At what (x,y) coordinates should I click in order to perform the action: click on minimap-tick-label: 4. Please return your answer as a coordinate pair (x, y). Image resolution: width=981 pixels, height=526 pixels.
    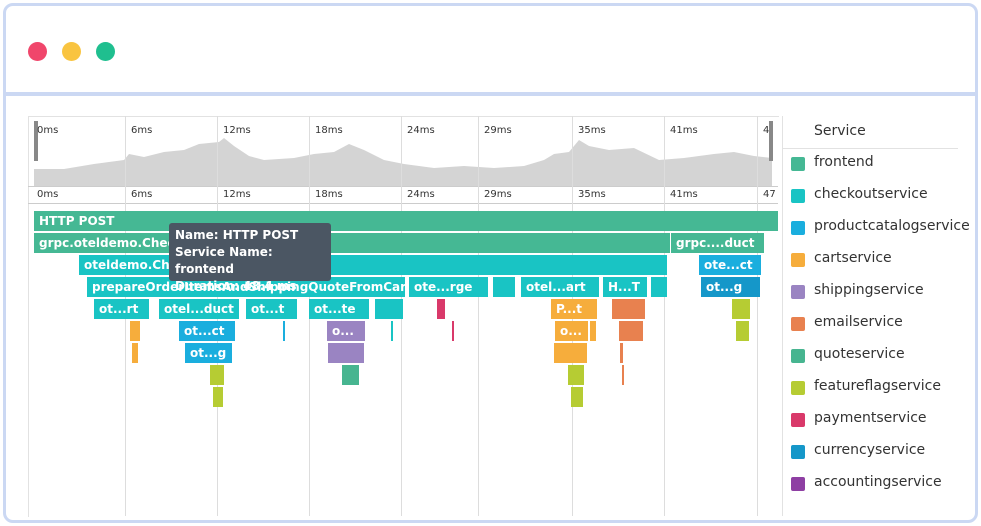
    Looking at the image, I should click on (766, 130).